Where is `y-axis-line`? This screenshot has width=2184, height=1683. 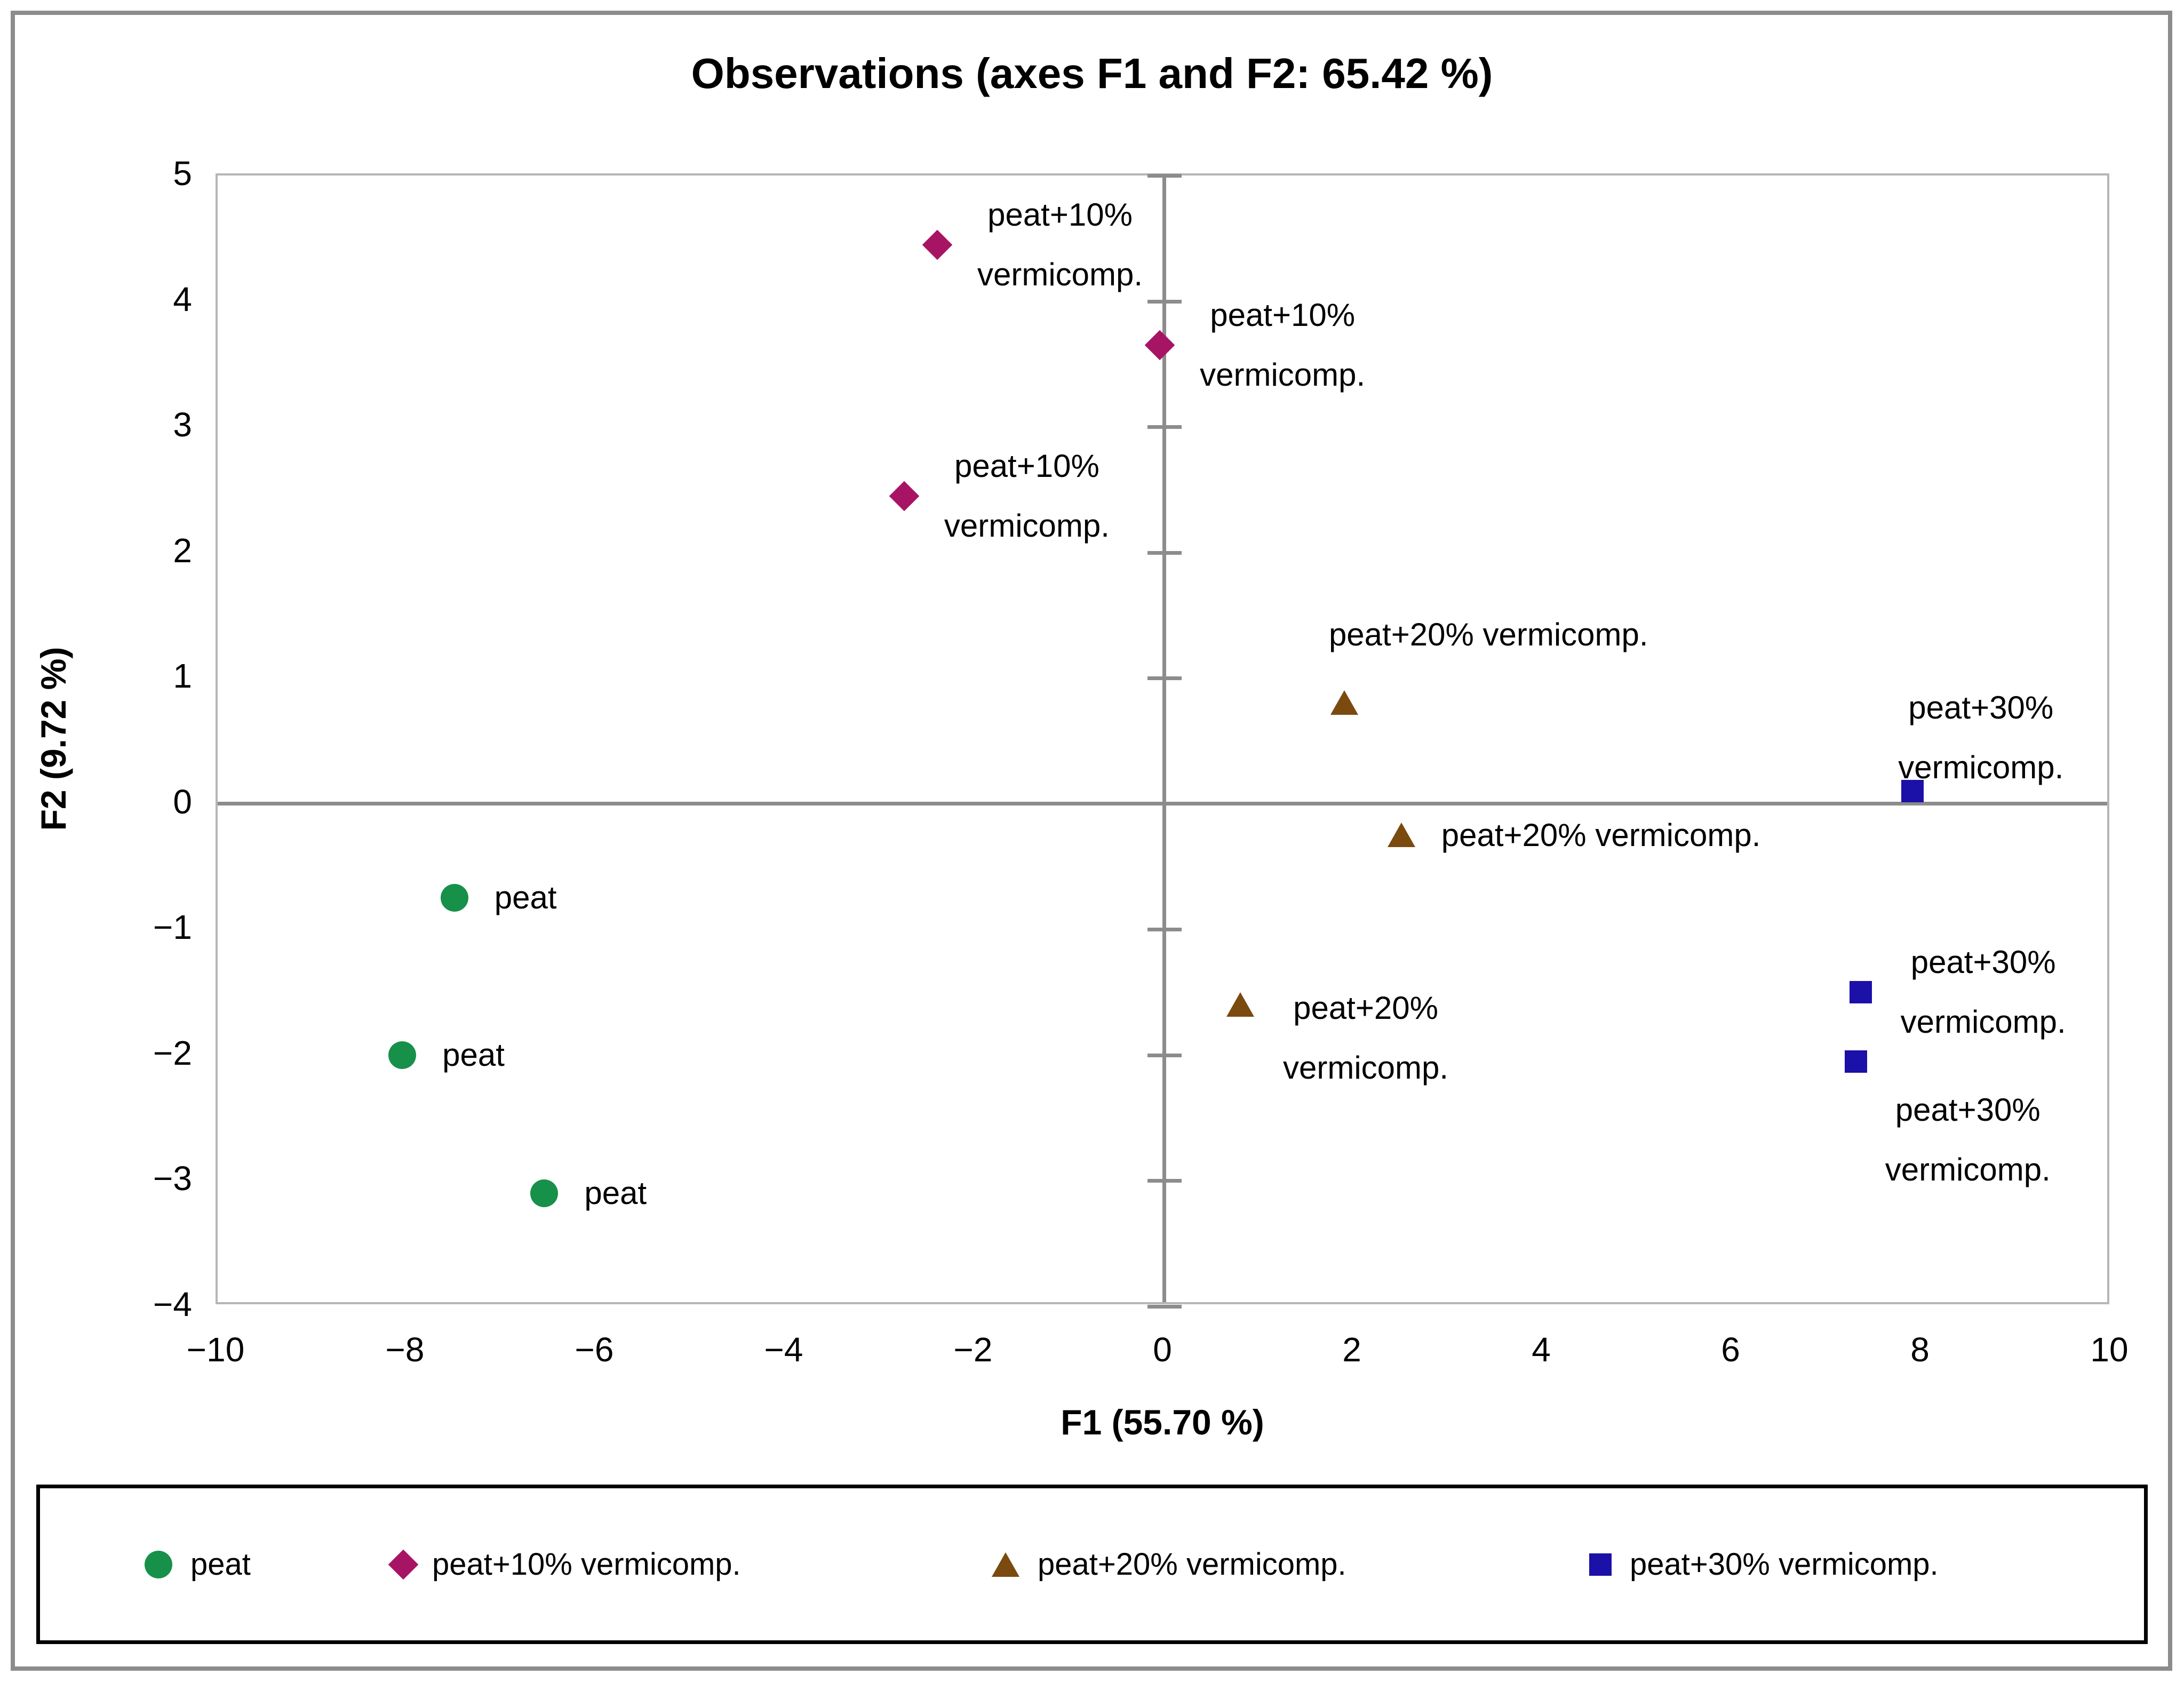
y-axis-line is located at coordinates (1164, 739).